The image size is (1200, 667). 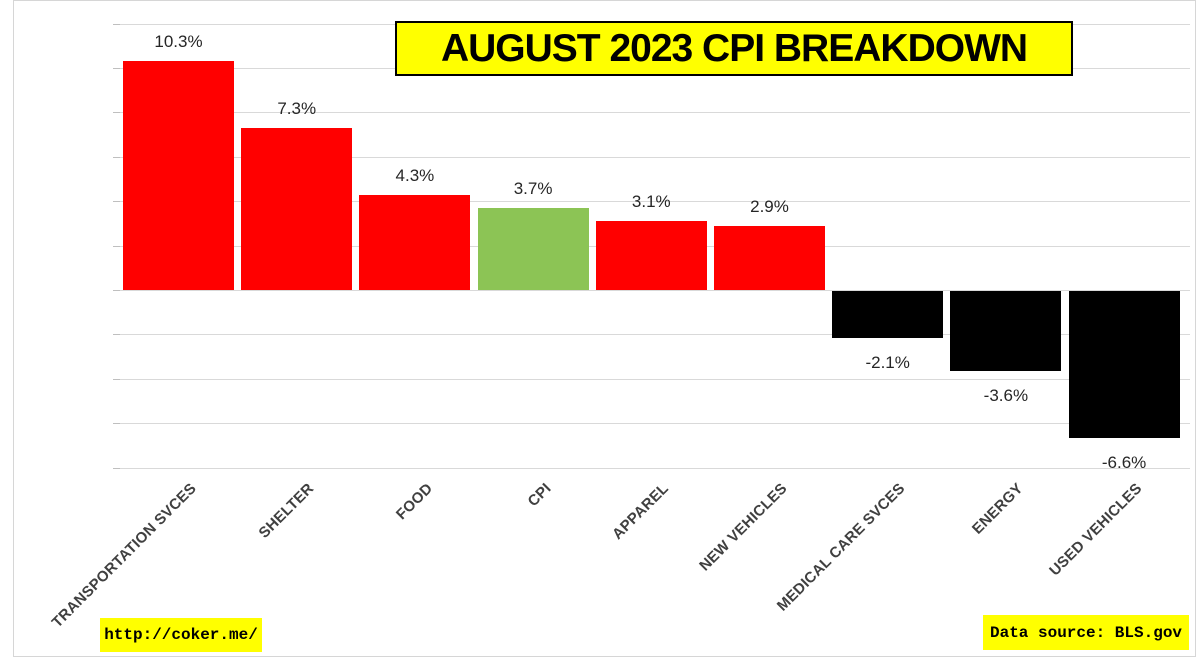 I want to click on bar-medical-care-svces, so click(x=888, y=314).